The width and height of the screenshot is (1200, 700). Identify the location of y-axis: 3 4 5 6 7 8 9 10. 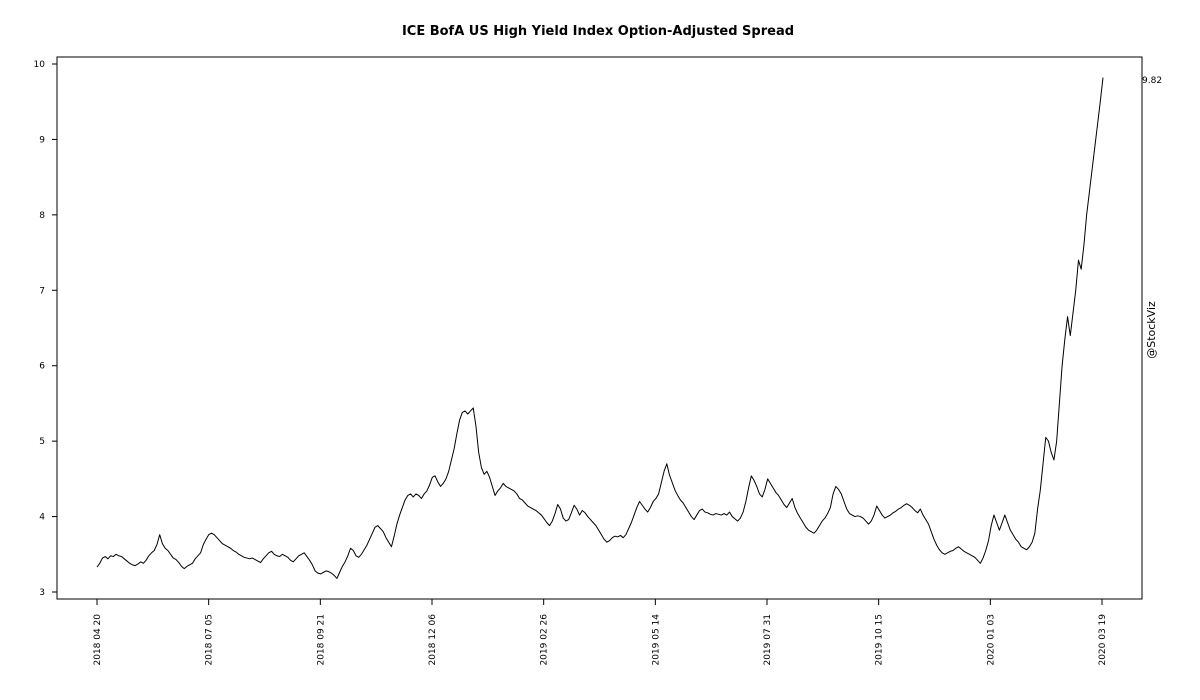
(45, 329).